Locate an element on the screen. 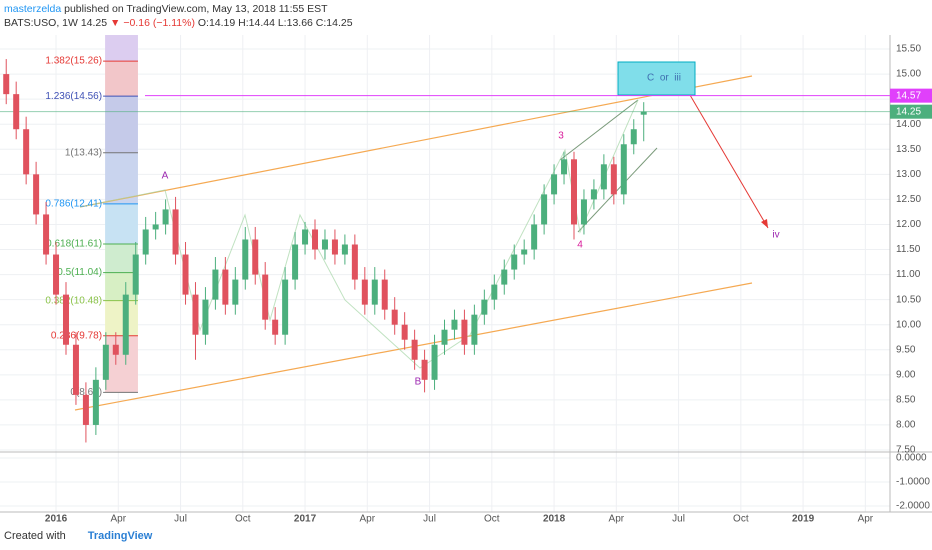 The image size is (932, 550). y-tick-label: 10.00 is located at coordinates (908, 324).